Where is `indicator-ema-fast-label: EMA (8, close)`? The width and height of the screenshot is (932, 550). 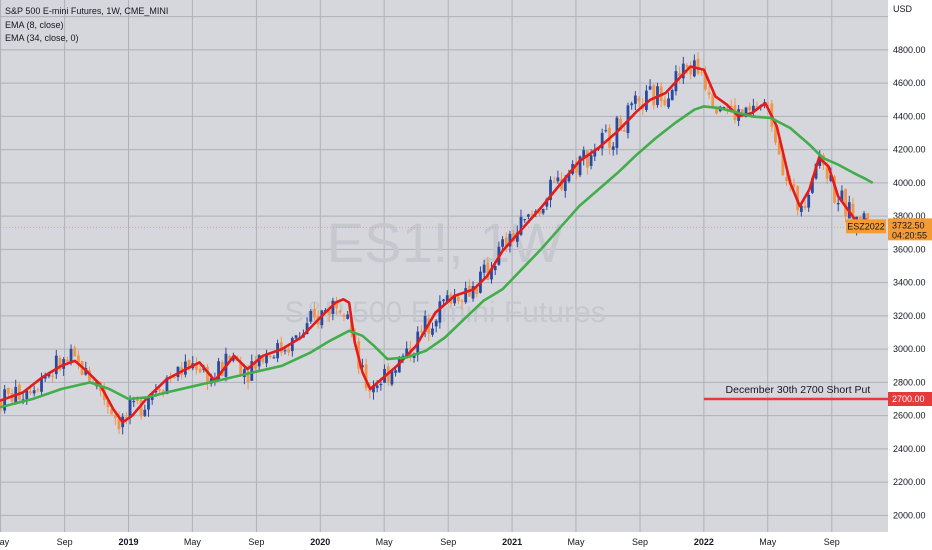 indicator-ema-fast-label: EMA (8, close) is located at coordinates (34, 25).